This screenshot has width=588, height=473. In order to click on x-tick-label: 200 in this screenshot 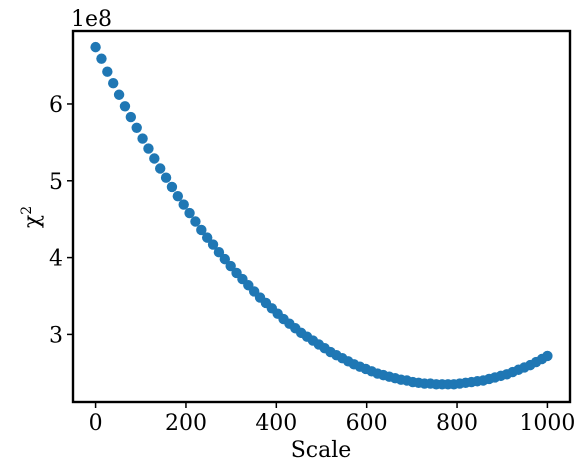, I will do `click(186, 423)`.